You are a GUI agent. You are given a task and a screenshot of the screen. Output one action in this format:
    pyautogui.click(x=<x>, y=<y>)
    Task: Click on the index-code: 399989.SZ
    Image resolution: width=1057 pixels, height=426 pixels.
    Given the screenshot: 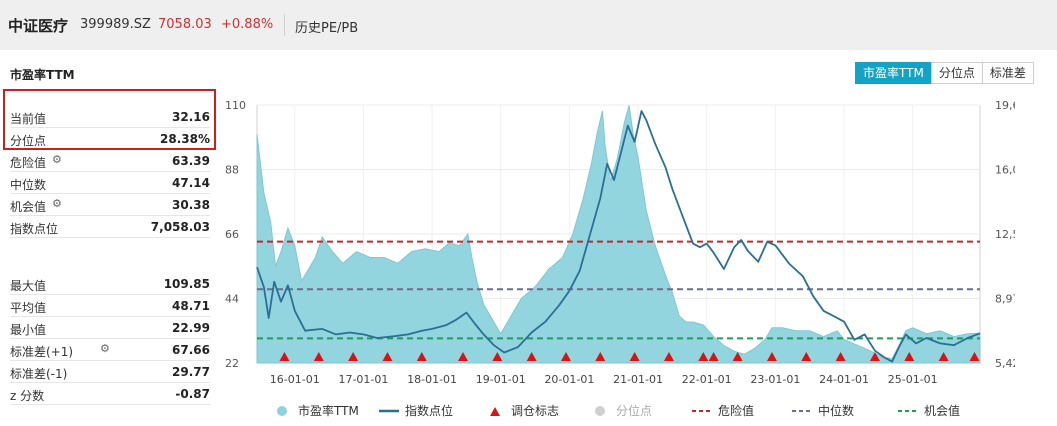 What is the action you would take?
    pyautogui.click(x=115, y=24)
    